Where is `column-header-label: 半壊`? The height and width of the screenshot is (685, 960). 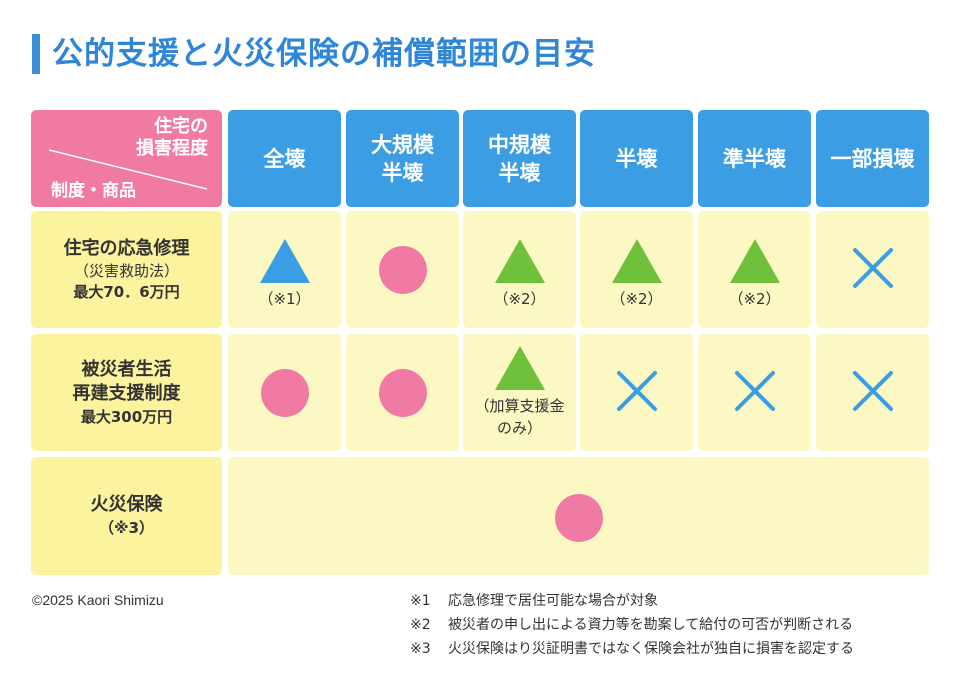
column-header-label: 半壊 is located at coordinates (637, 159).